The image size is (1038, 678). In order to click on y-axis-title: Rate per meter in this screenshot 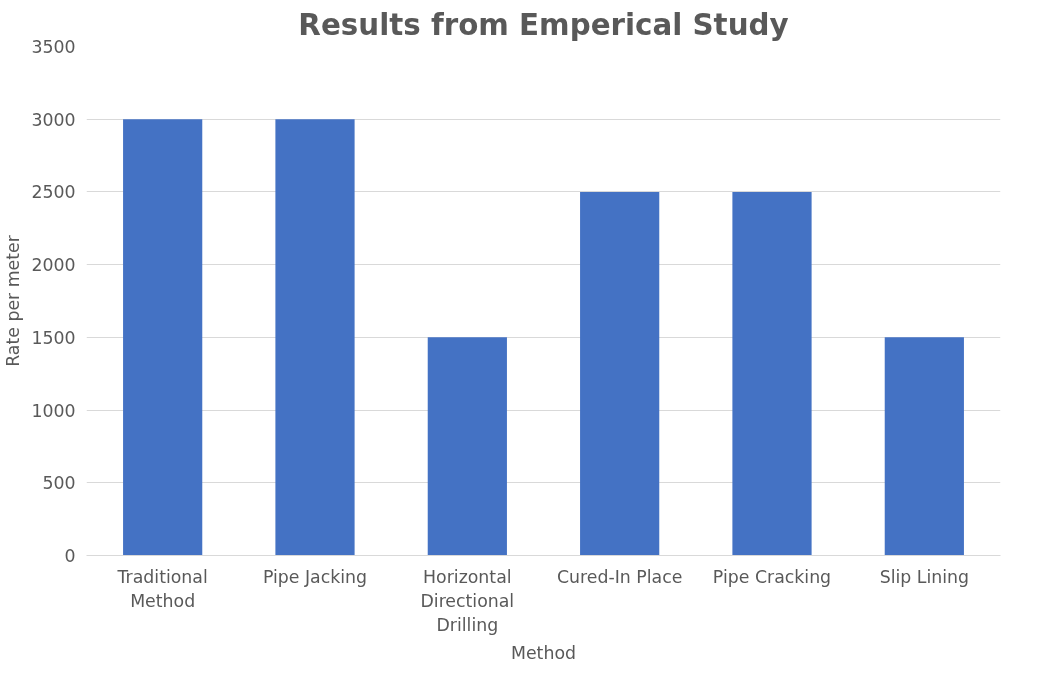, I will do `click(13, 300)`.